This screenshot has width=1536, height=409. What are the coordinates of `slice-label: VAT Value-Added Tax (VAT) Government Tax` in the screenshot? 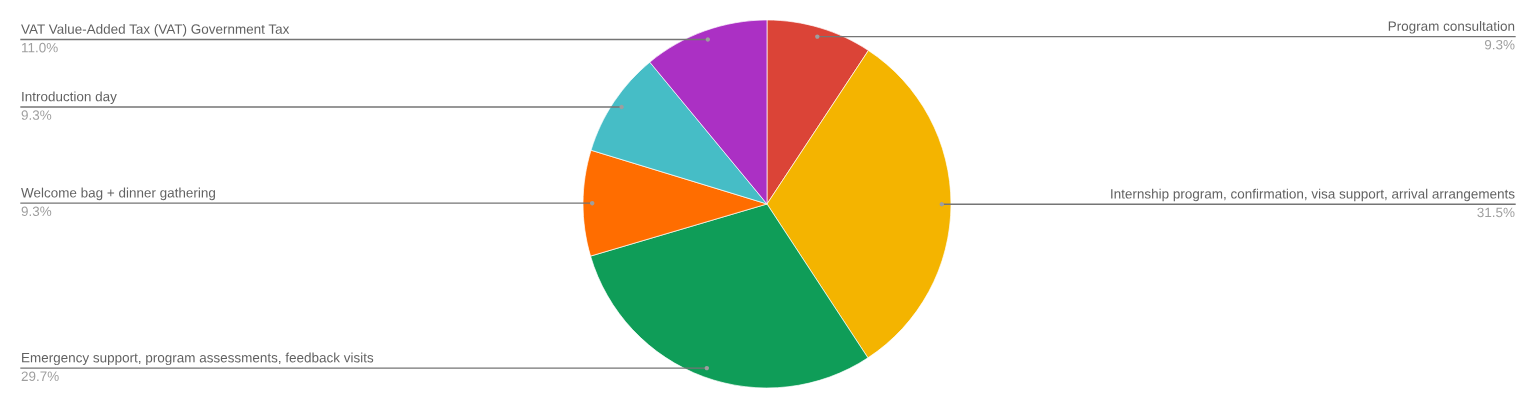 It's located at (155, 30).